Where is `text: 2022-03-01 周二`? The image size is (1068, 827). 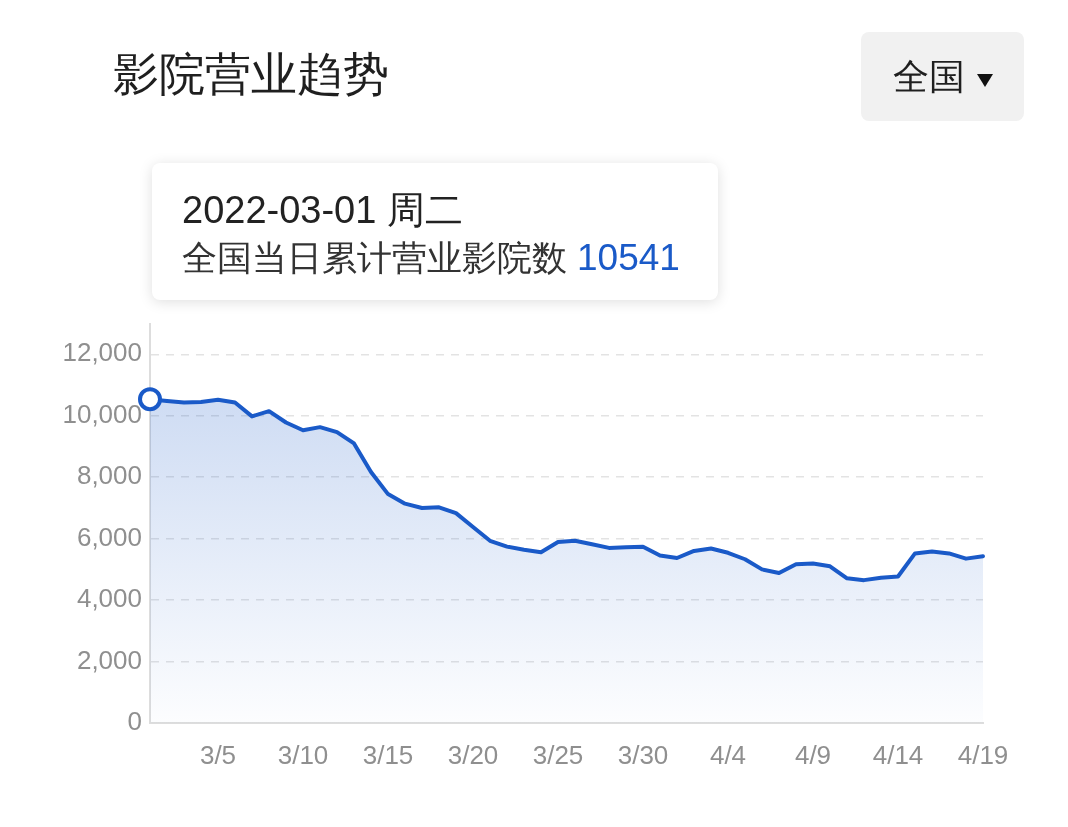
text: 2022-03-01 周二 is located at coordinates (323, 210).